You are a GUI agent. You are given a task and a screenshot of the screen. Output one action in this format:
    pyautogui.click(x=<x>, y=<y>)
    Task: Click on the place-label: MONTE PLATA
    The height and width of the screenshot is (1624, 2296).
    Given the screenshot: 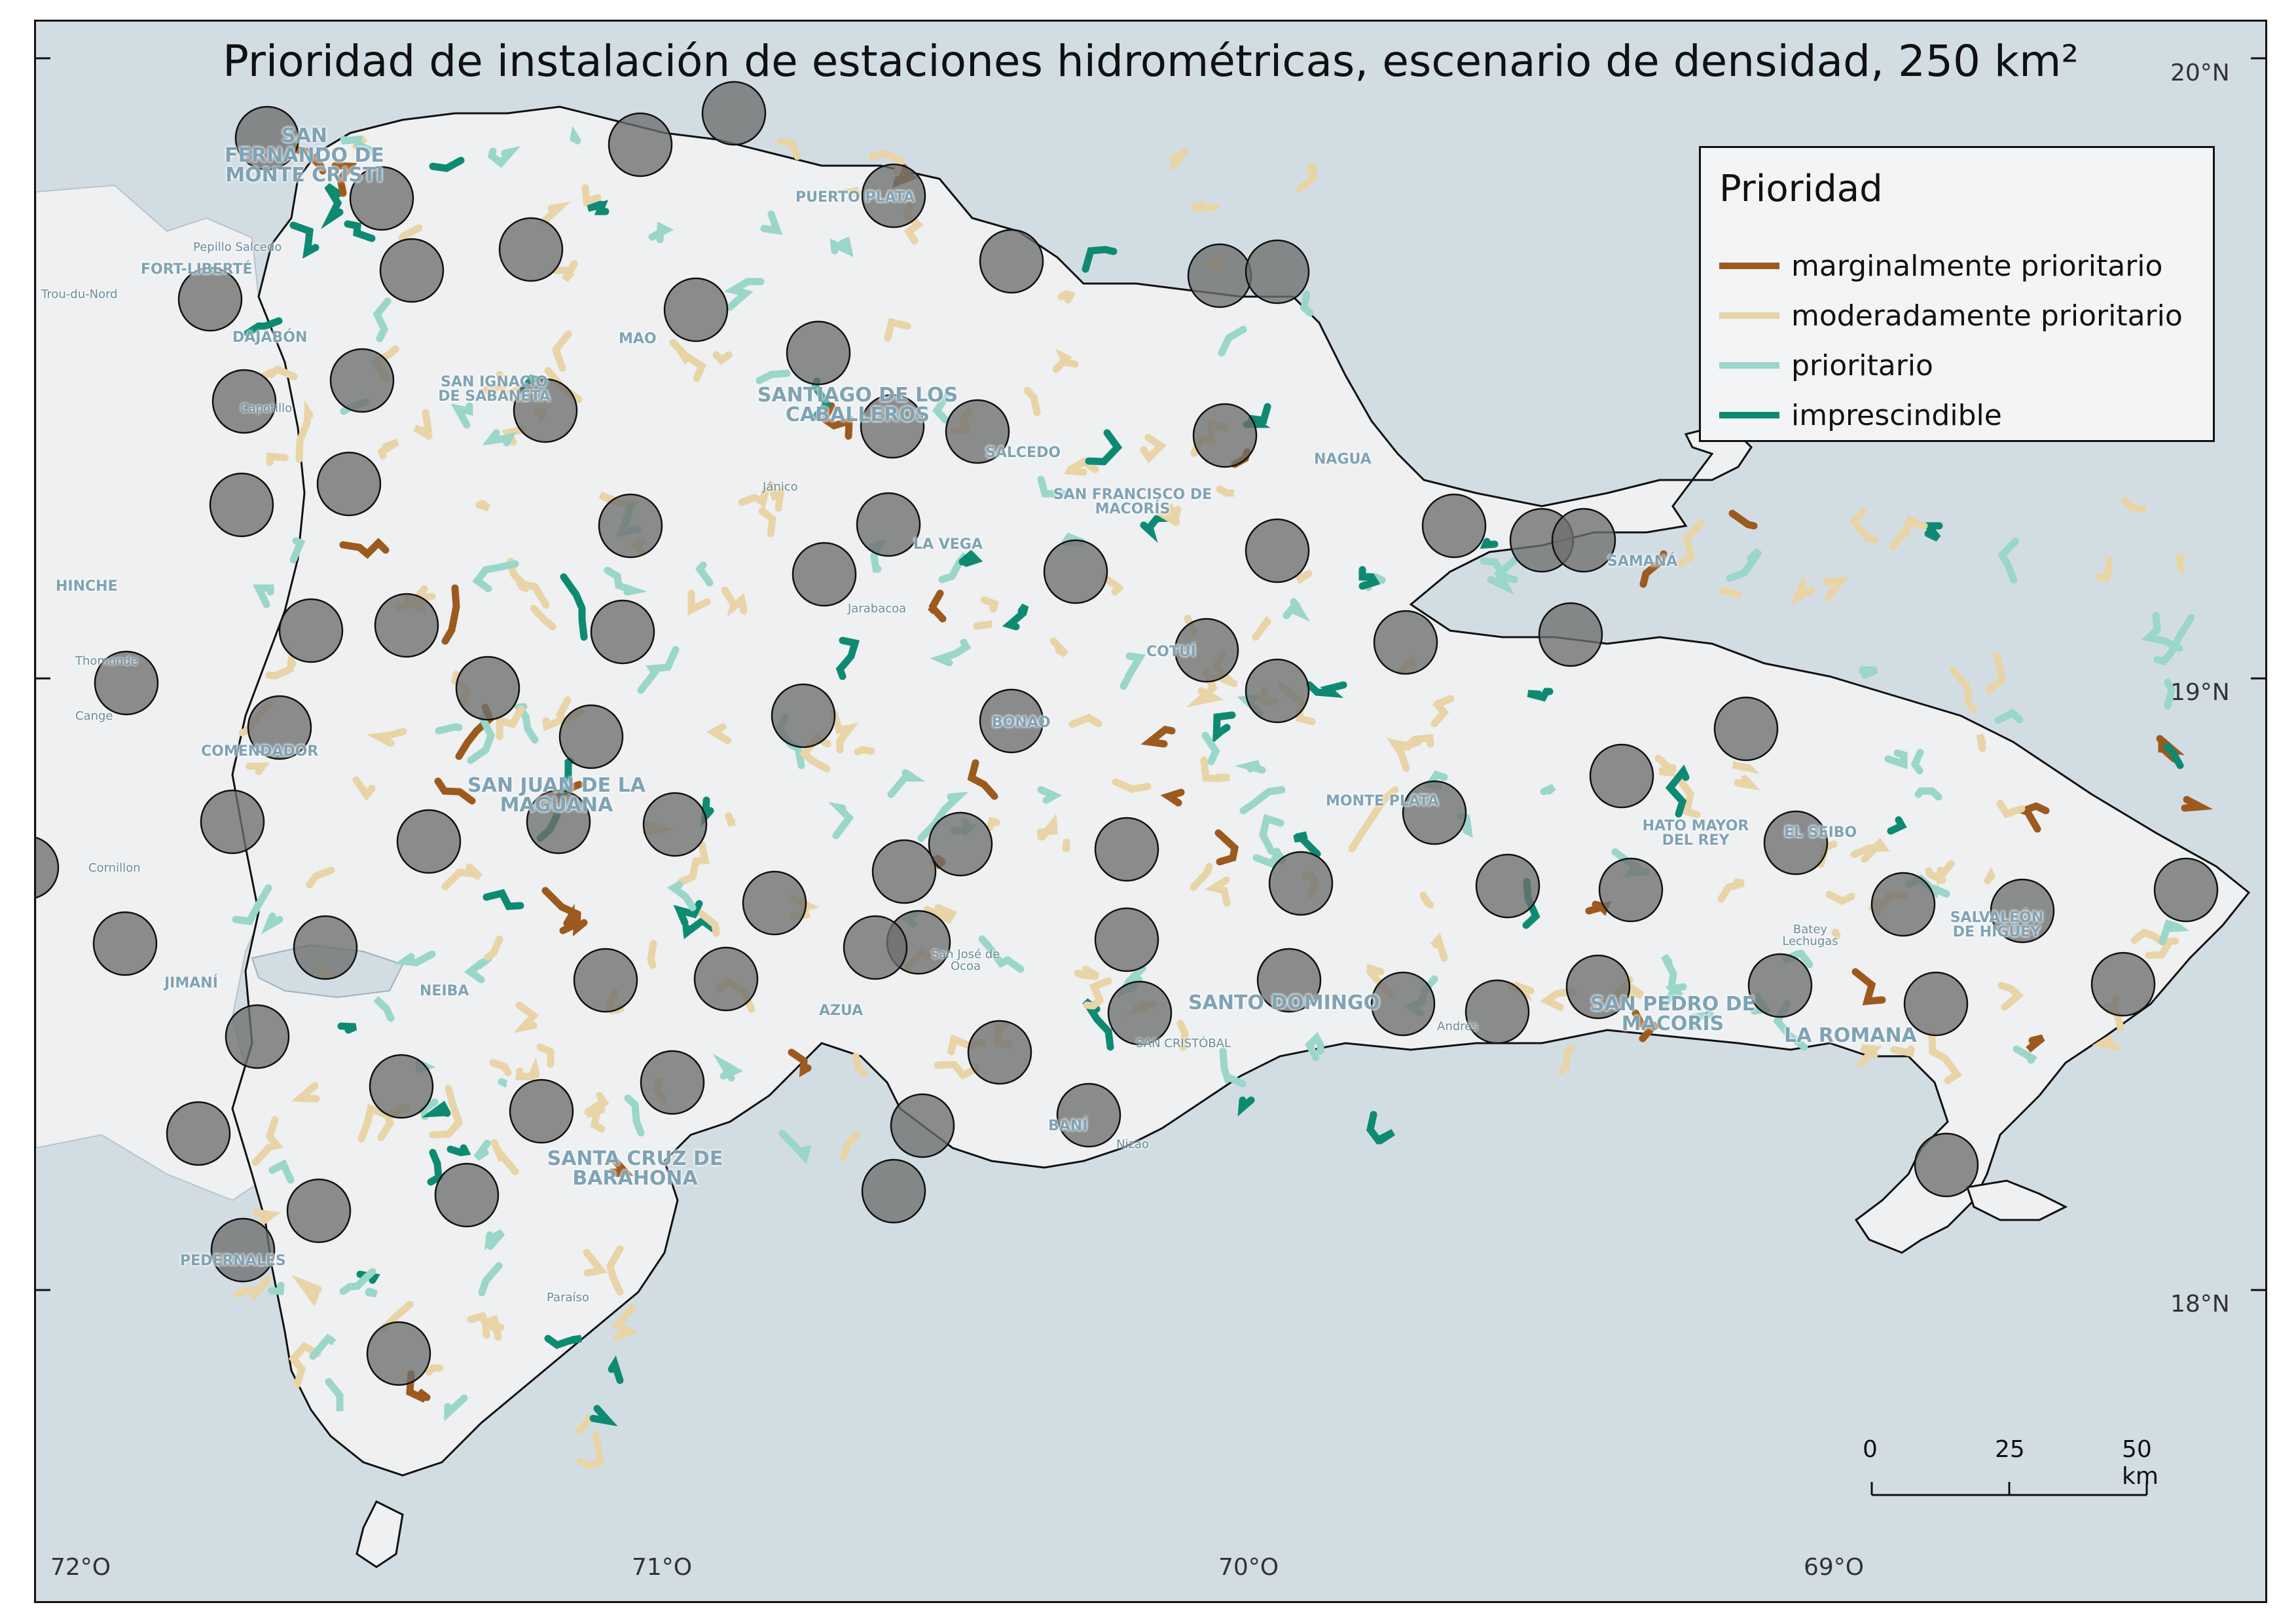 What is the action you would take?
    pyautogui.click(x=1382, y=801)
    